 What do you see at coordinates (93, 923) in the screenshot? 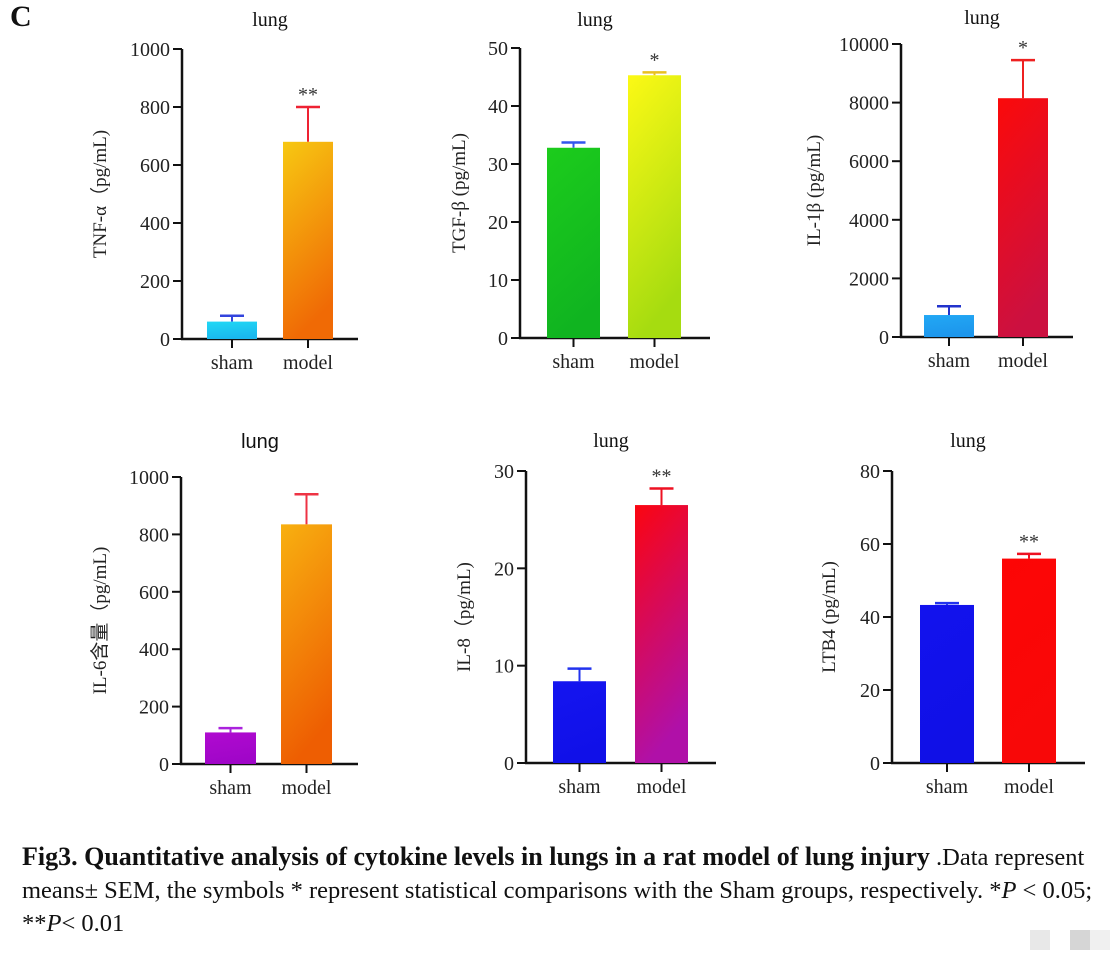
I see `caption-text-3: < 0.01` at bounding box center [93, 923].